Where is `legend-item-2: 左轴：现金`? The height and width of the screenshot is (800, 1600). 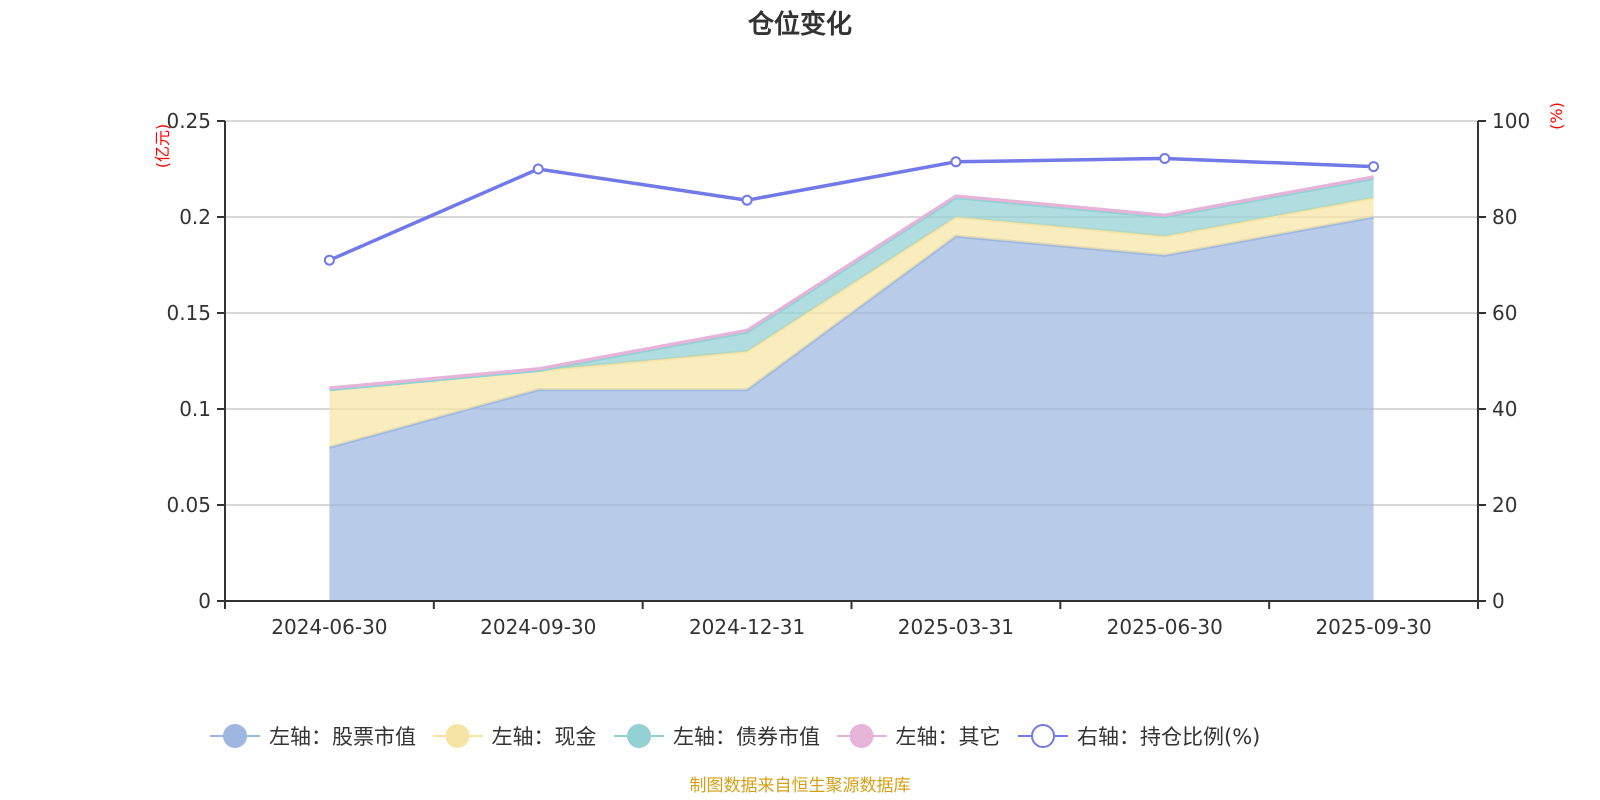
legend-item-2: 左轴：现金 is located at coordinates (514, 736).